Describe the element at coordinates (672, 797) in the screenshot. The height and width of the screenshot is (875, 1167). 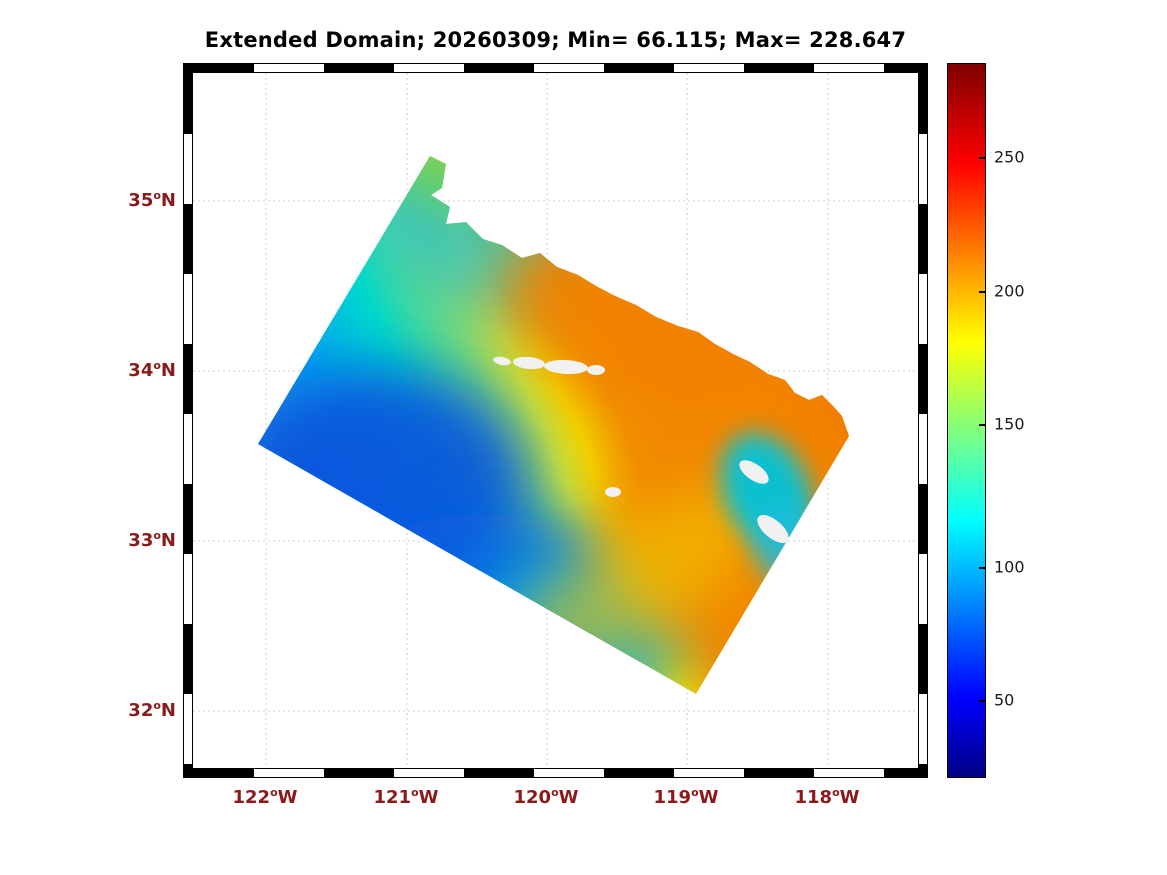
I see `xtick-value: 119` at that location.